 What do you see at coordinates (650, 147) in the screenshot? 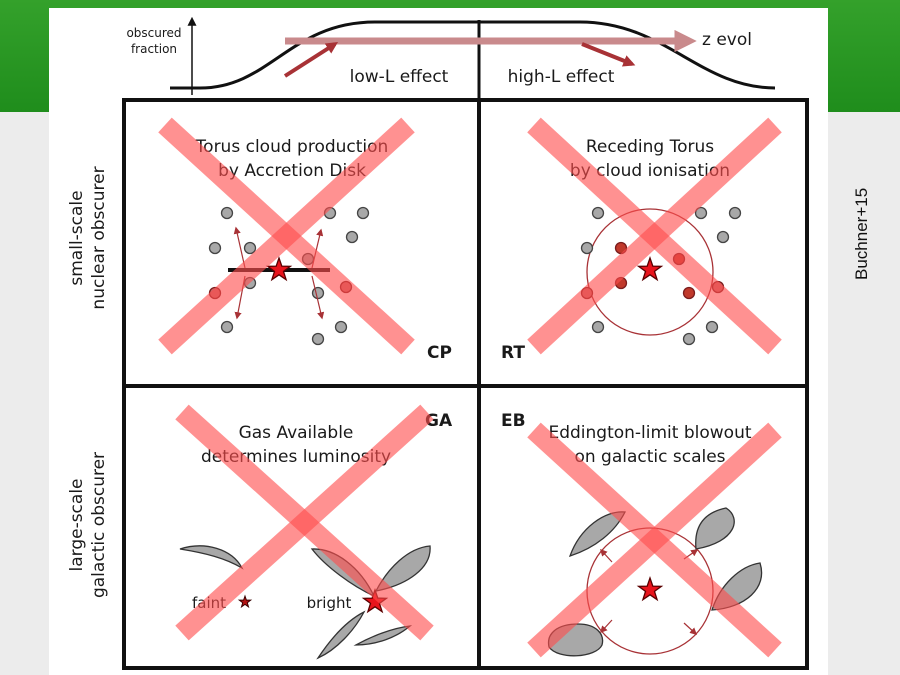
I see `rt-title-line1: Receding Torus` at bounding box center [650, 147].